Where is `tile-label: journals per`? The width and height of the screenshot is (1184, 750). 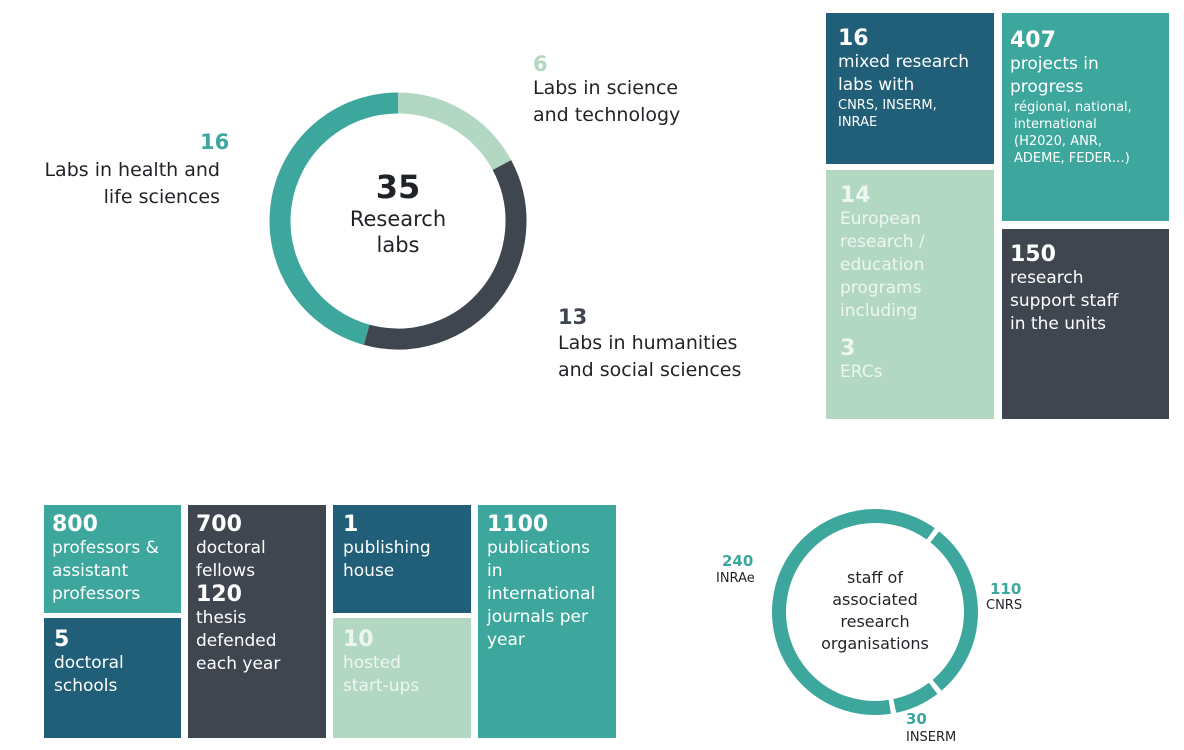 tile-label: journals per is located at coordinates (538, 617).